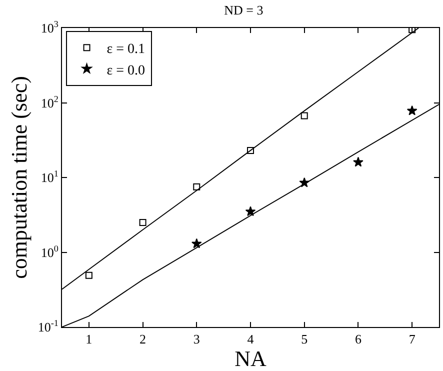 This screenshot has width=443, height=371. What do you see at coordinates (143, 339) in the screenshot?
I see `x-tick-label: 2` at bounding box center [143, 339].